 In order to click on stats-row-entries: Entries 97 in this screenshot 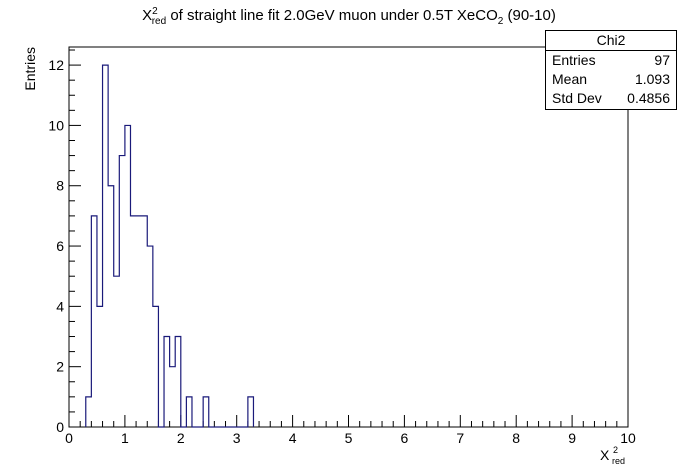, I will do `click(611, 60)`.